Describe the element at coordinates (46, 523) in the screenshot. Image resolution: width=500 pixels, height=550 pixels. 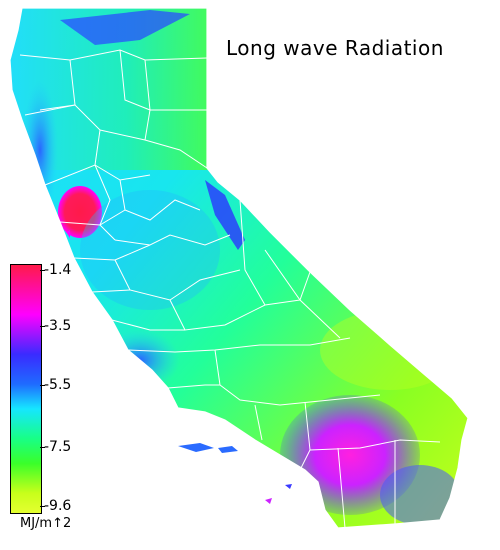
I see `scale-units: MJ/m↑2` at that location.